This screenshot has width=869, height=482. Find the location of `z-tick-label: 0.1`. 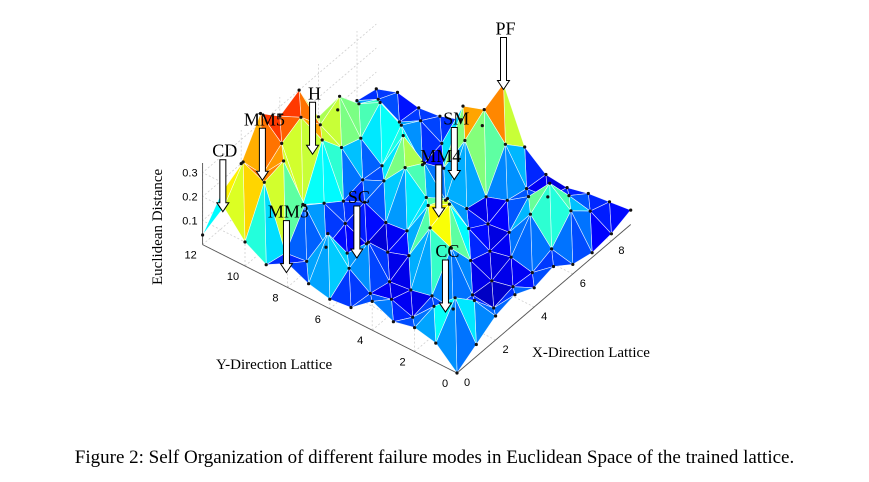

z-tick-label: 0.1 is located at coordinates (189, 222).